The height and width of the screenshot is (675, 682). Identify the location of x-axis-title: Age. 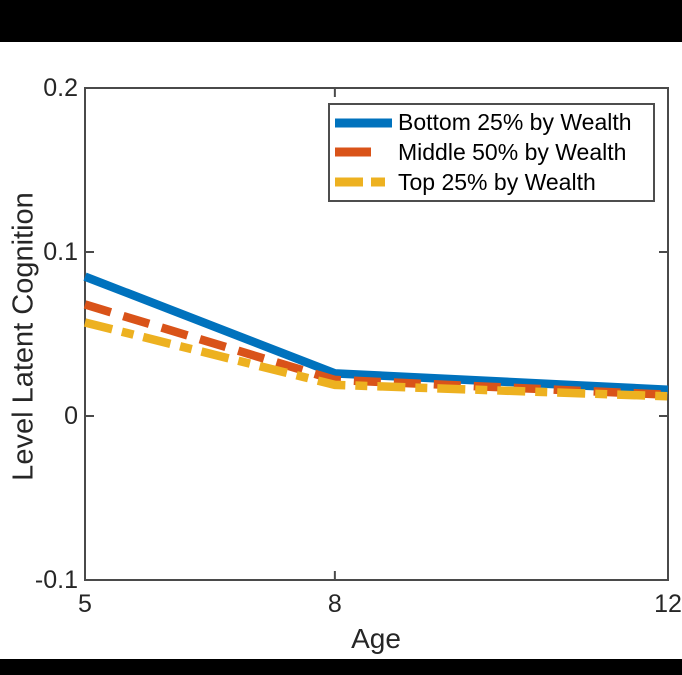
(376, 638).